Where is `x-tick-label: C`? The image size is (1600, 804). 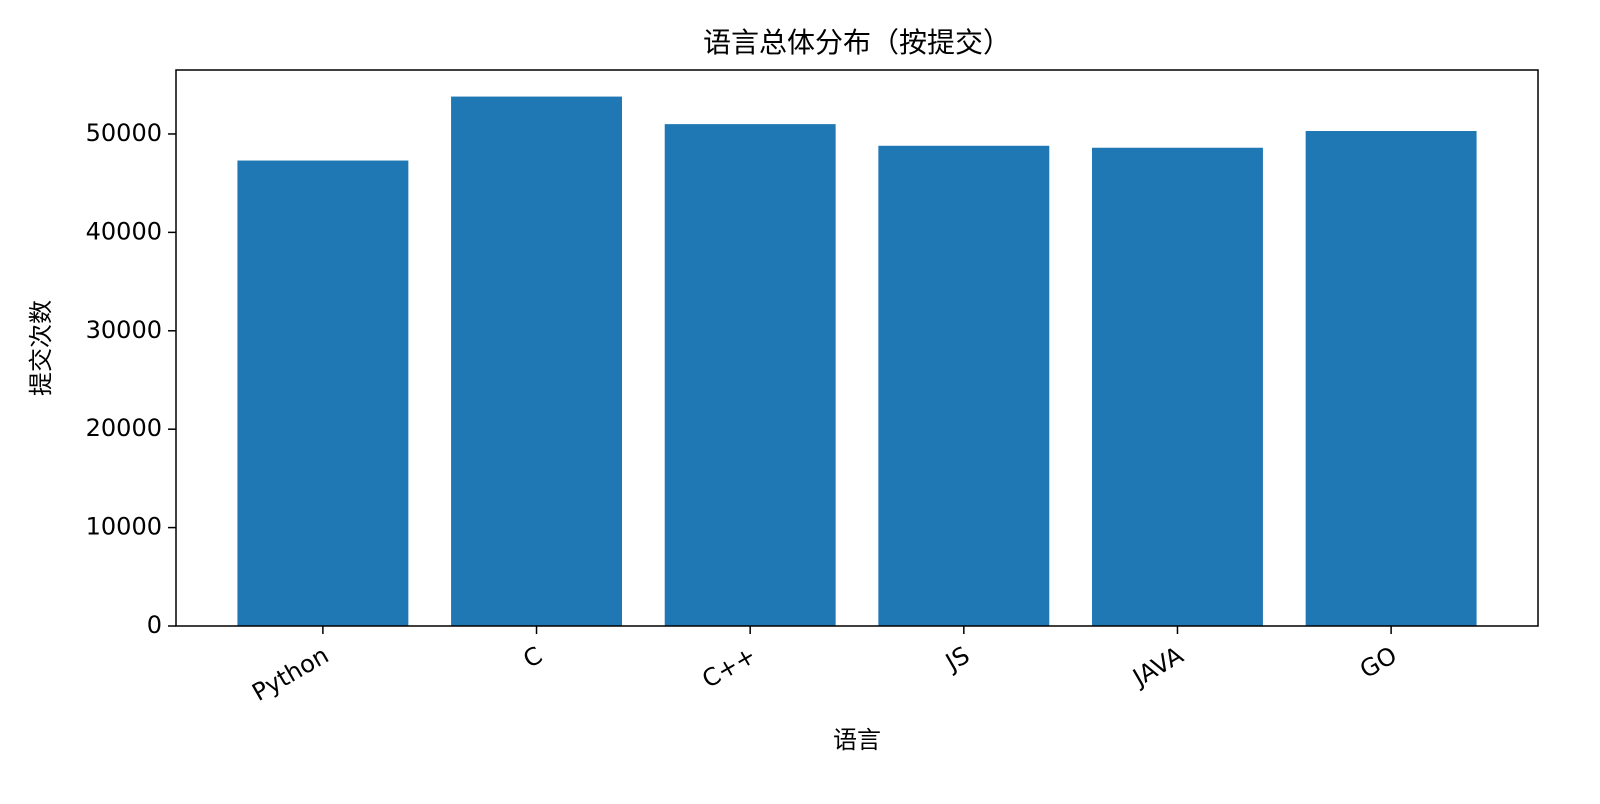 x-tick-label: C is located at coordinates (533, 657).